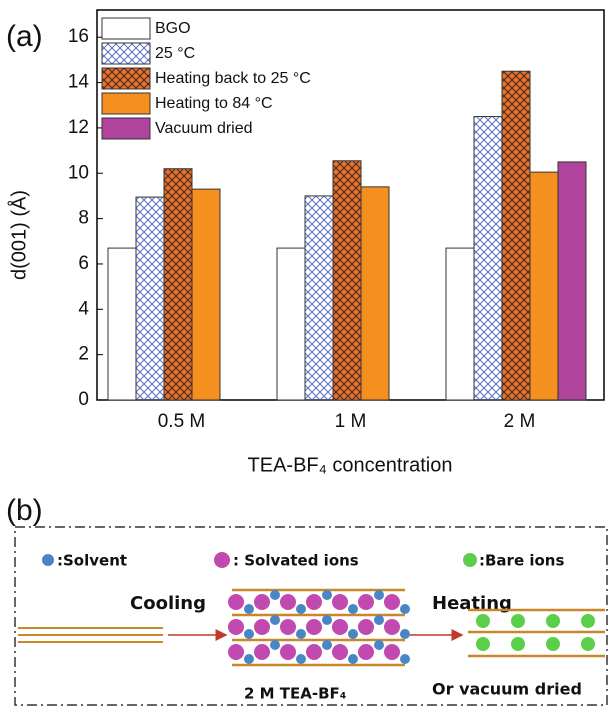 The width and height of the screenshot is (616, 721). What do you see at coordinates (351, 421) in the screenshot?
I see `x-tick-label: 1 M` at bounding box center [351, 421].